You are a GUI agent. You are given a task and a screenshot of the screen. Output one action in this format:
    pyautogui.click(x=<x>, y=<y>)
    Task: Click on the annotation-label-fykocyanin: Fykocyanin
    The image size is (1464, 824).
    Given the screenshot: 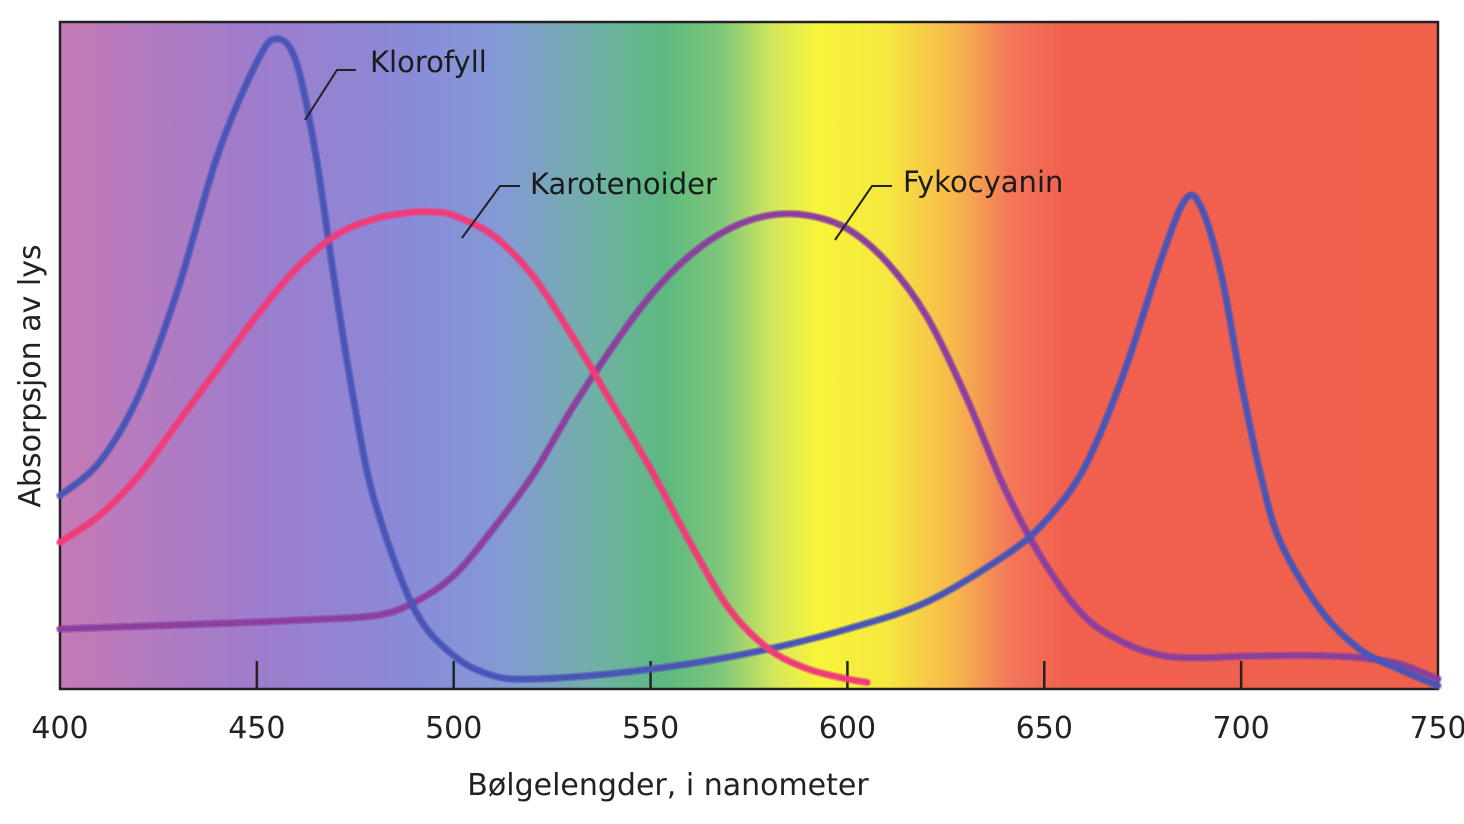 What is the action you would take?
    pyautogui.click(x=983, y=182)
    